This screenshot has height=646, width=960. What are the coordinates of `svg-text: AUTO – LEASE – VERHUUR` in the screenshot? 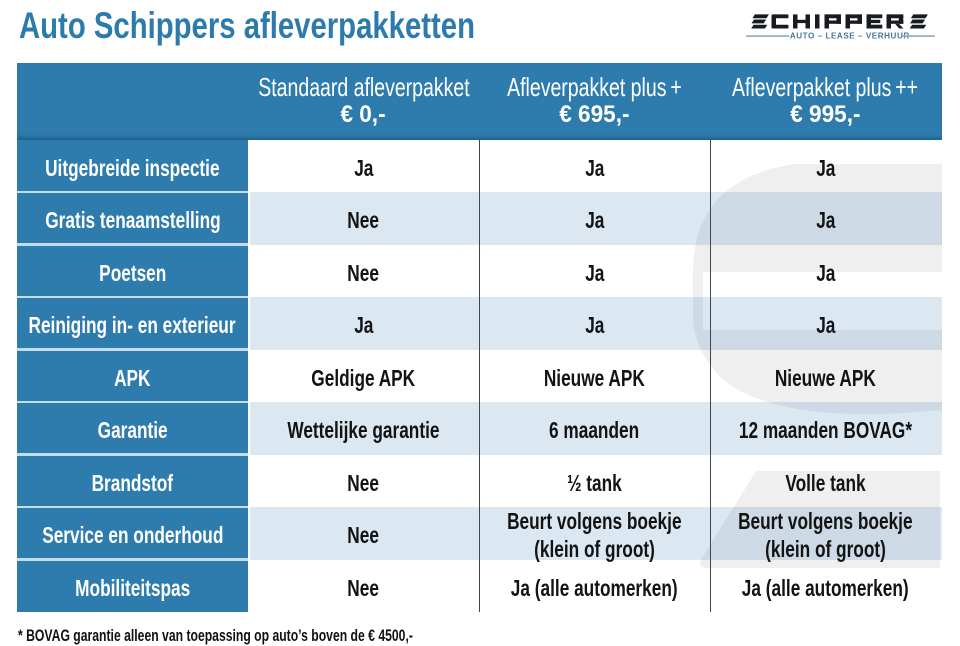 It's located at (850, 36).